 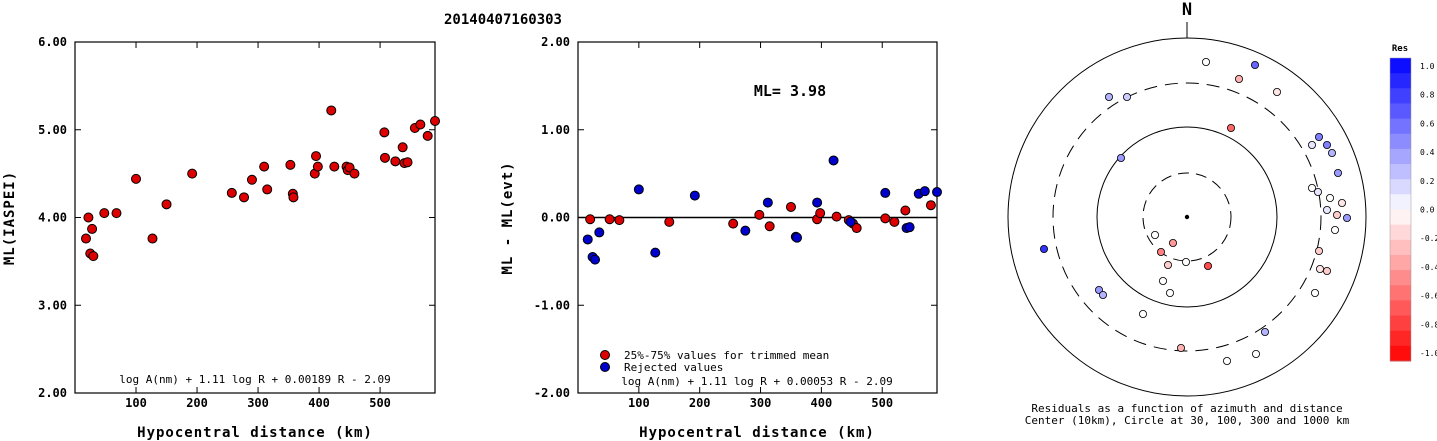 I want to click on y-tick-label: -2.00, so click(x=552, y=393).